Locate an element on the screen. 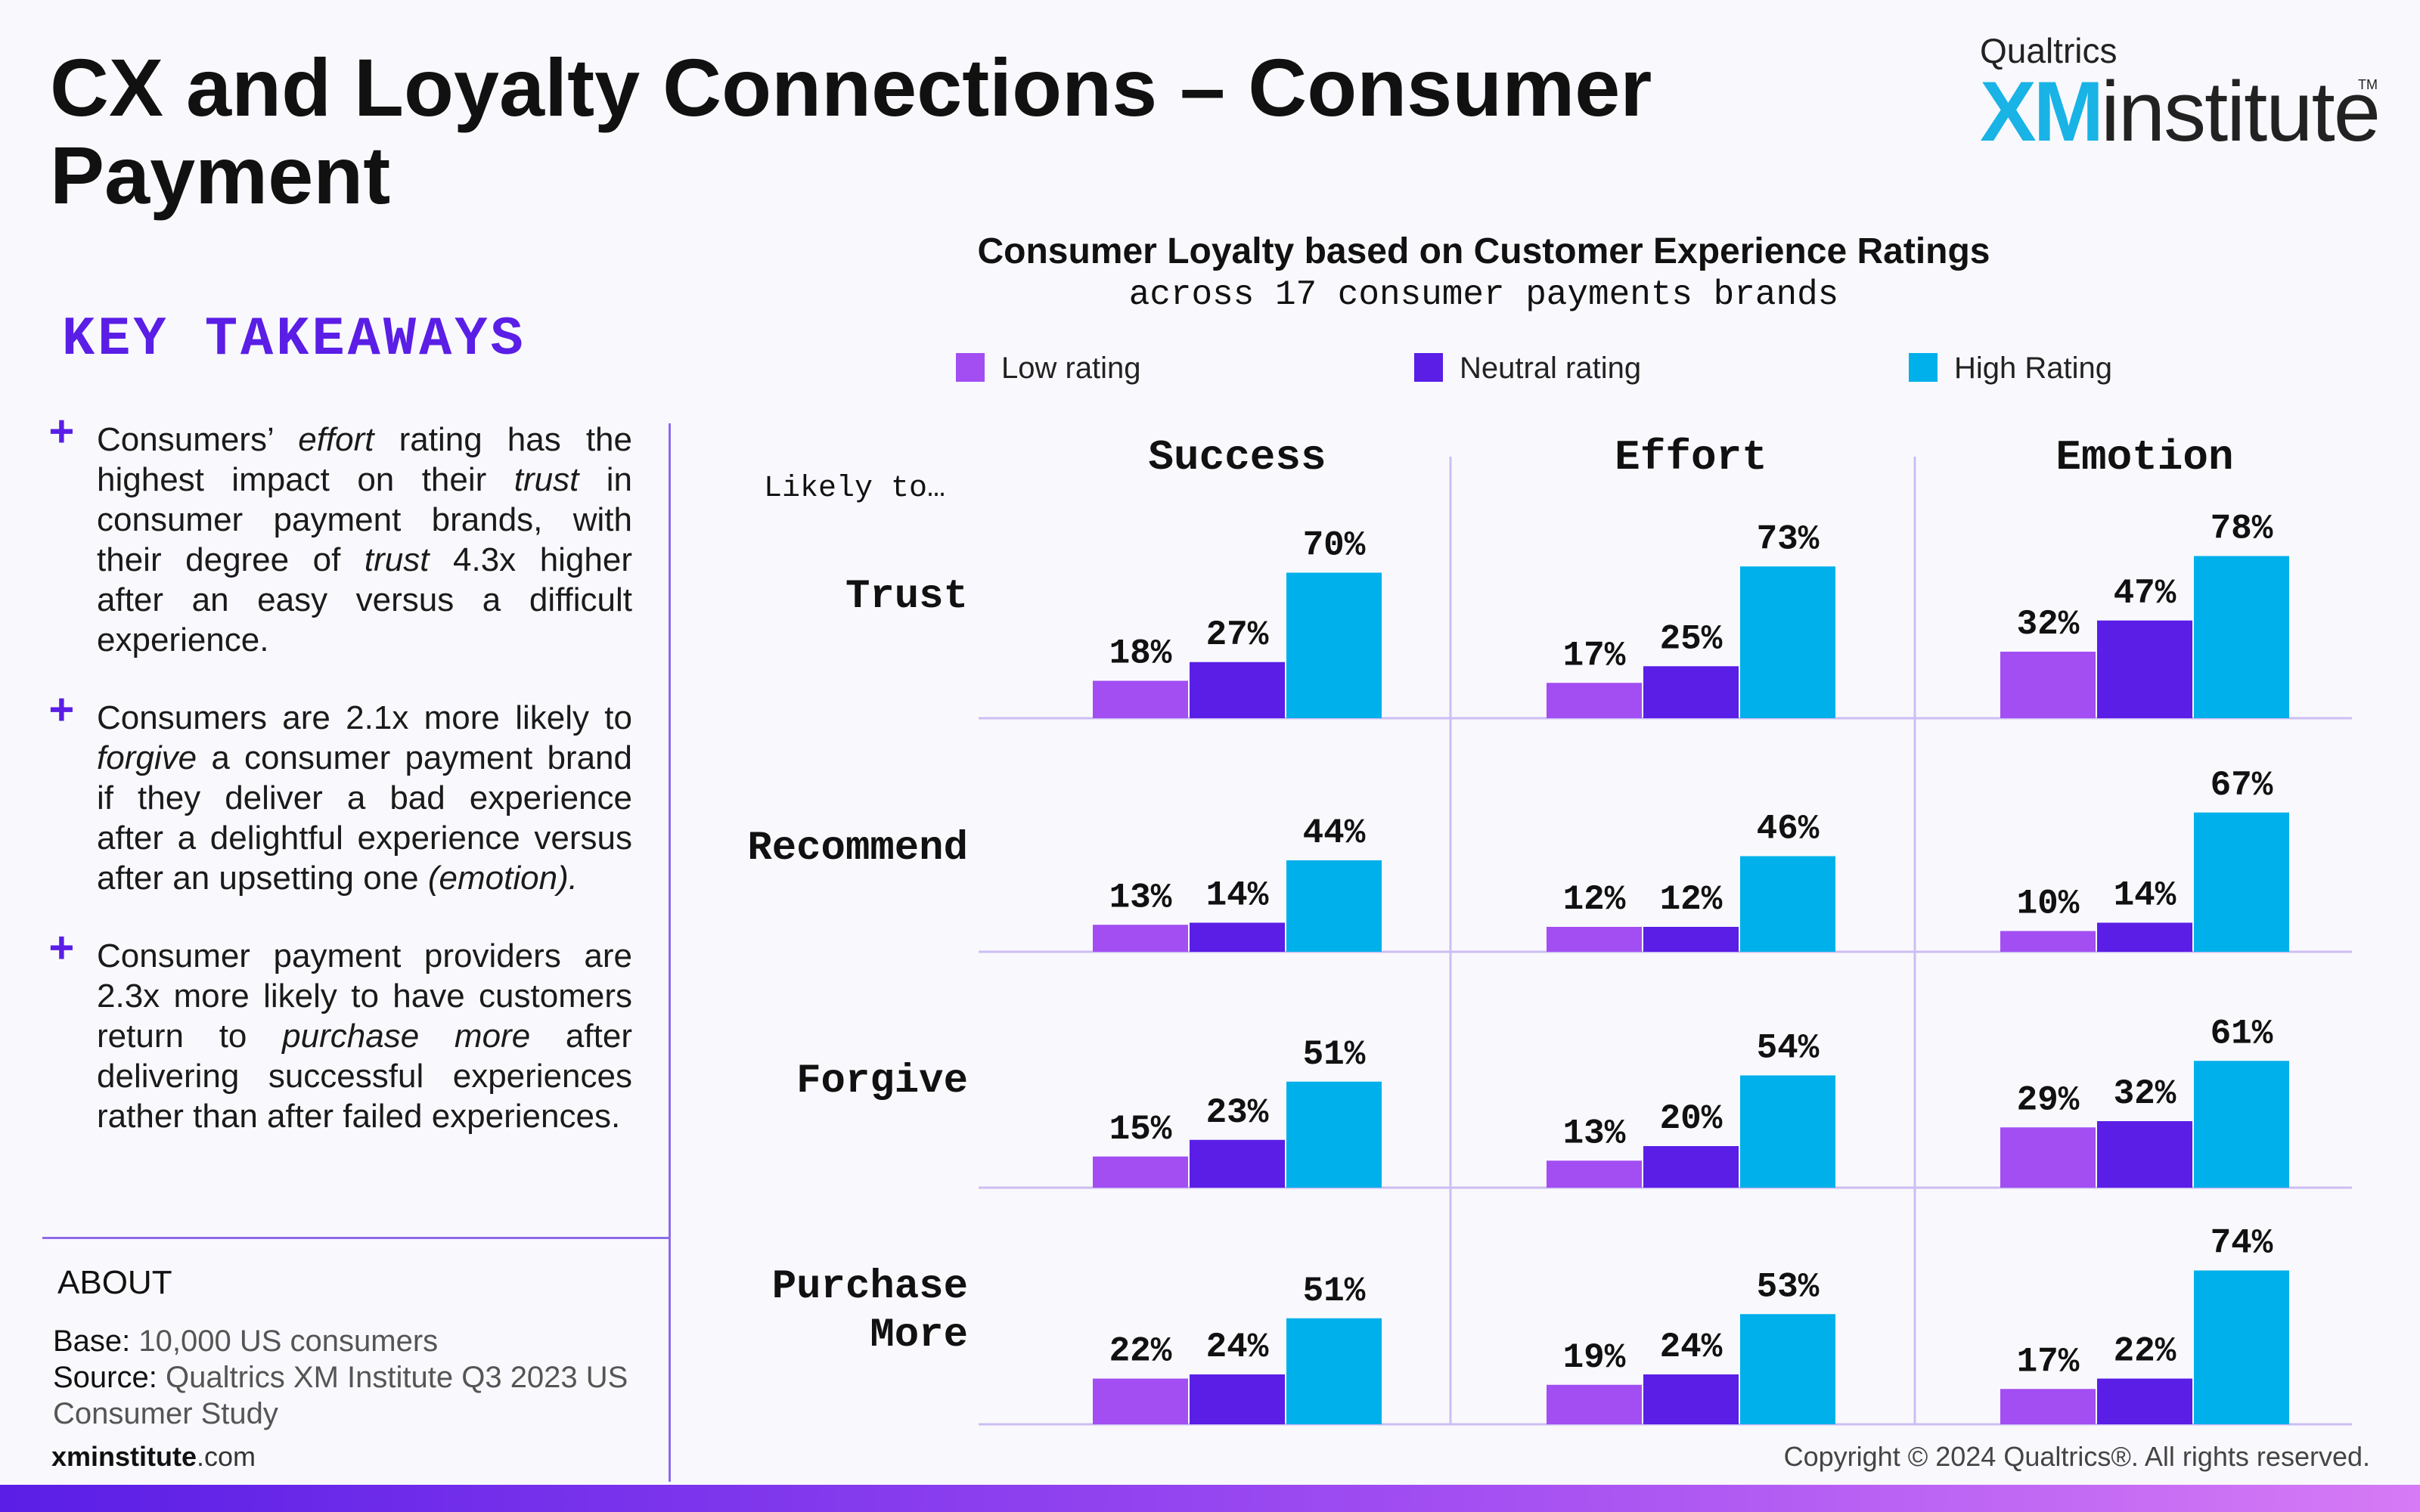  bar-value-label: 73% is located at coordinates (1788, 539).